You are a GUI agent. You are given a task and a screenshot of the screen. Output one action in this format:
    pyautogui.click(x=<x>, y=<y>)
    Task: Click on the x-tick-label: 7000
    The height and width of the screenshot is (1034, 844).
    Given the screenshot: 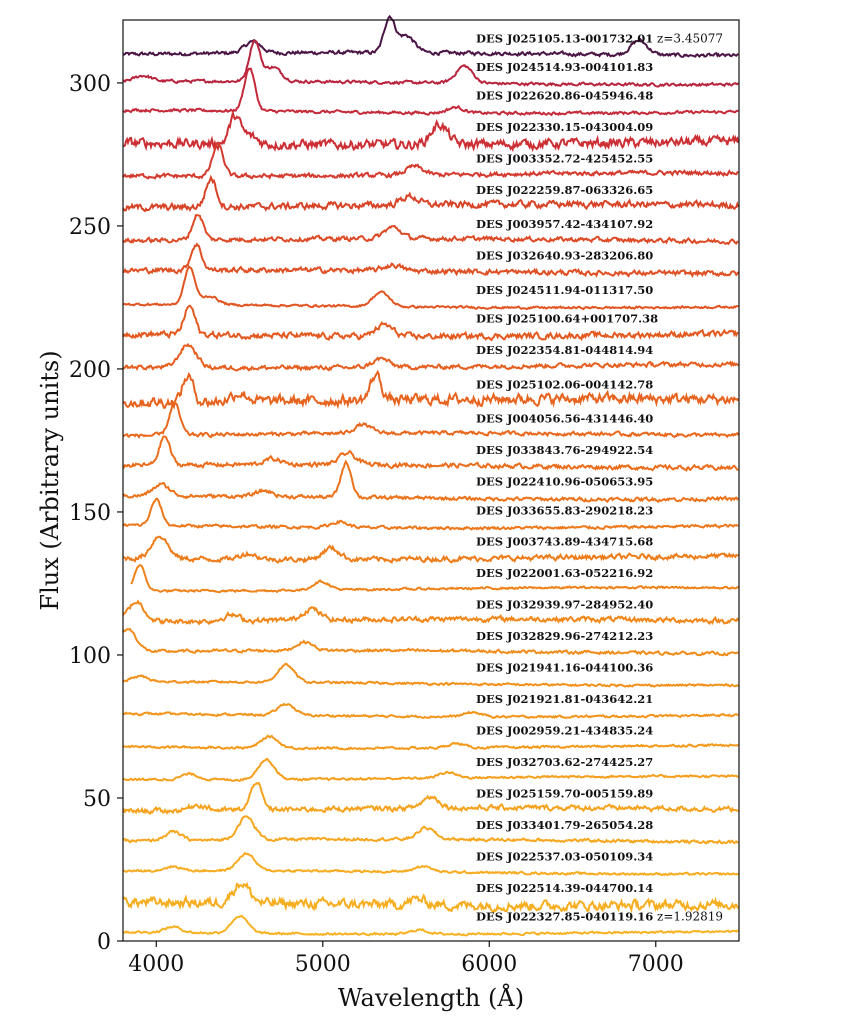 What is the action you would take?
    pyautogui.click(x=656, y=964)
    